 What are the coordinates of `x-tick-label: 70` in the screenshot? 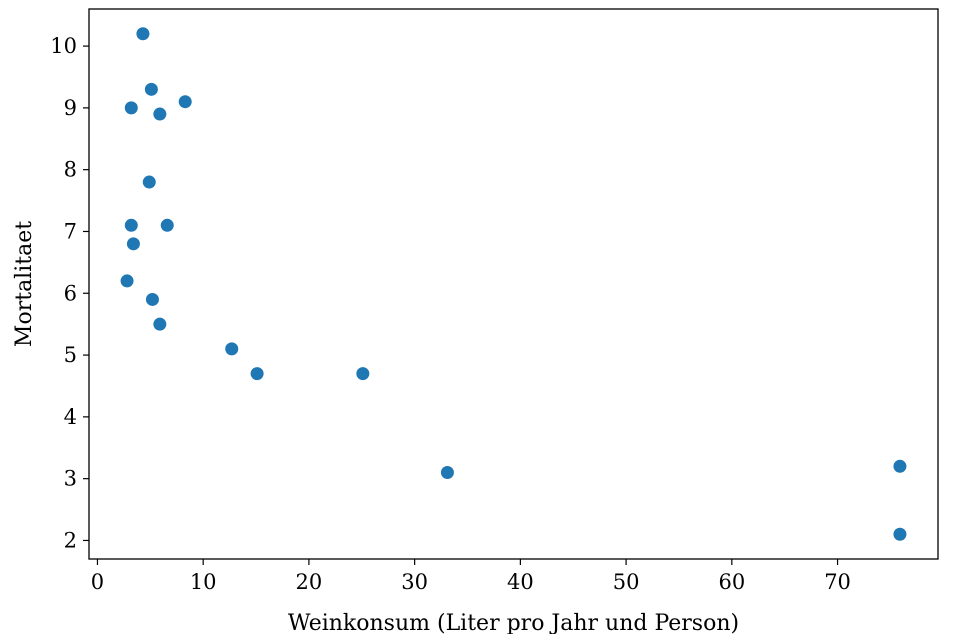 It's located at (837, 582).